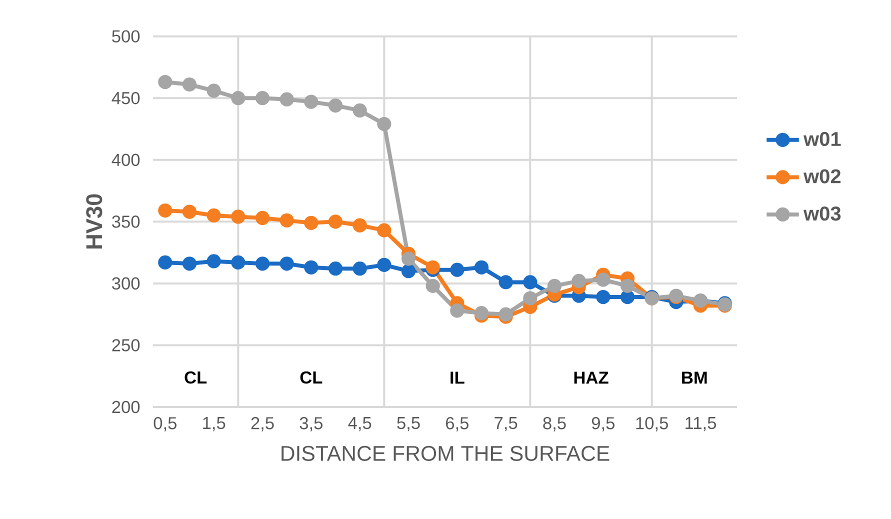  What do you see at coordinates (360, 424) in the screenshot?
I see `x-tick-label: 4,5` at bounding box center [360, 424].